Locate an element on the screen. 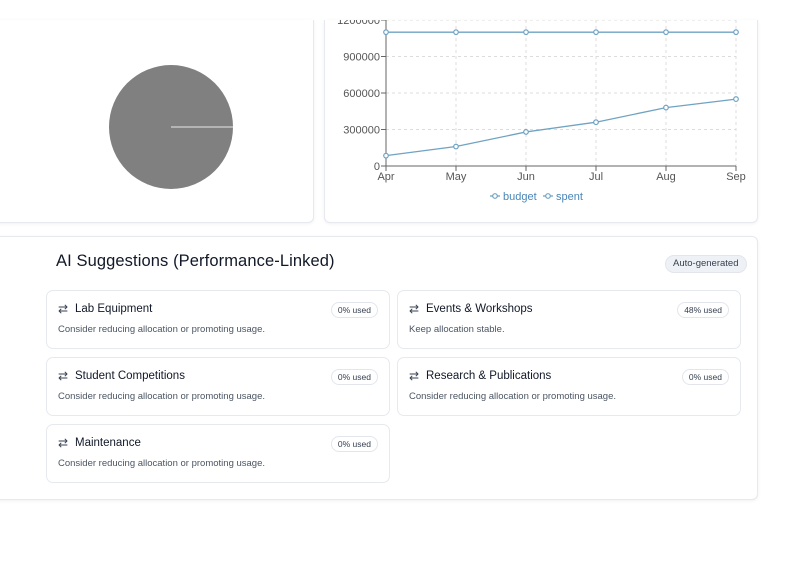 This screenshot has height=570, width=806. y-tick-label: 1200000 is located at coordinates (358, 23).